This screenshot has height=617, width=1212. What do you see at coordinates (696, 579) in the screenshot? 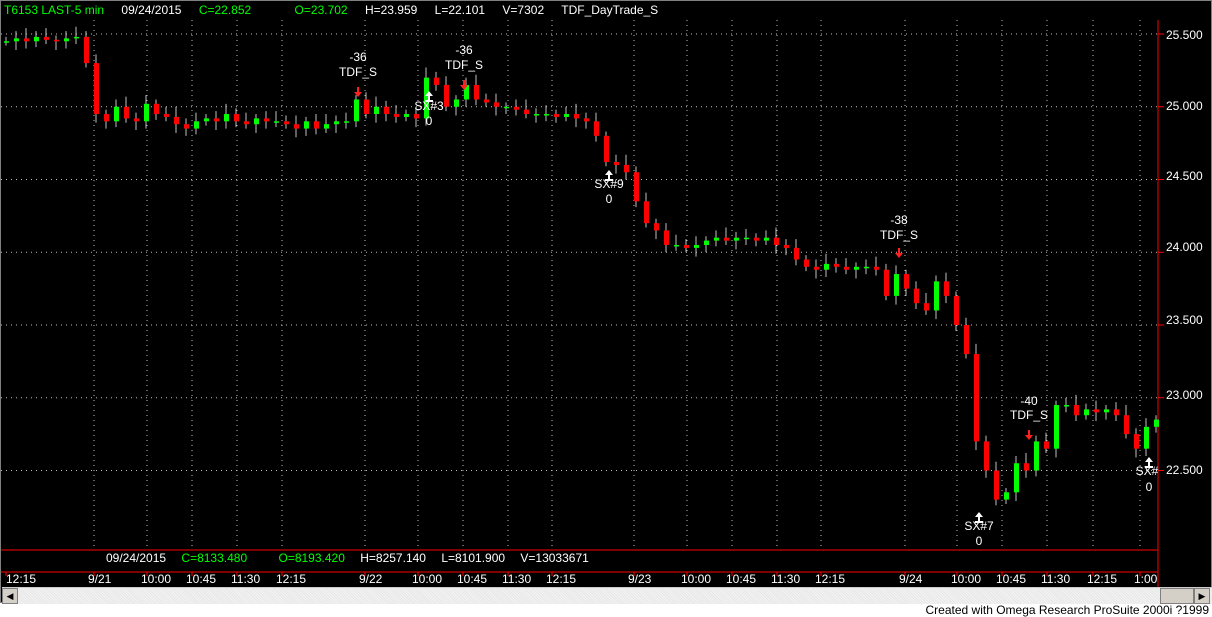
I see `time-tick: 10:00` at bounding box center [696, 579].